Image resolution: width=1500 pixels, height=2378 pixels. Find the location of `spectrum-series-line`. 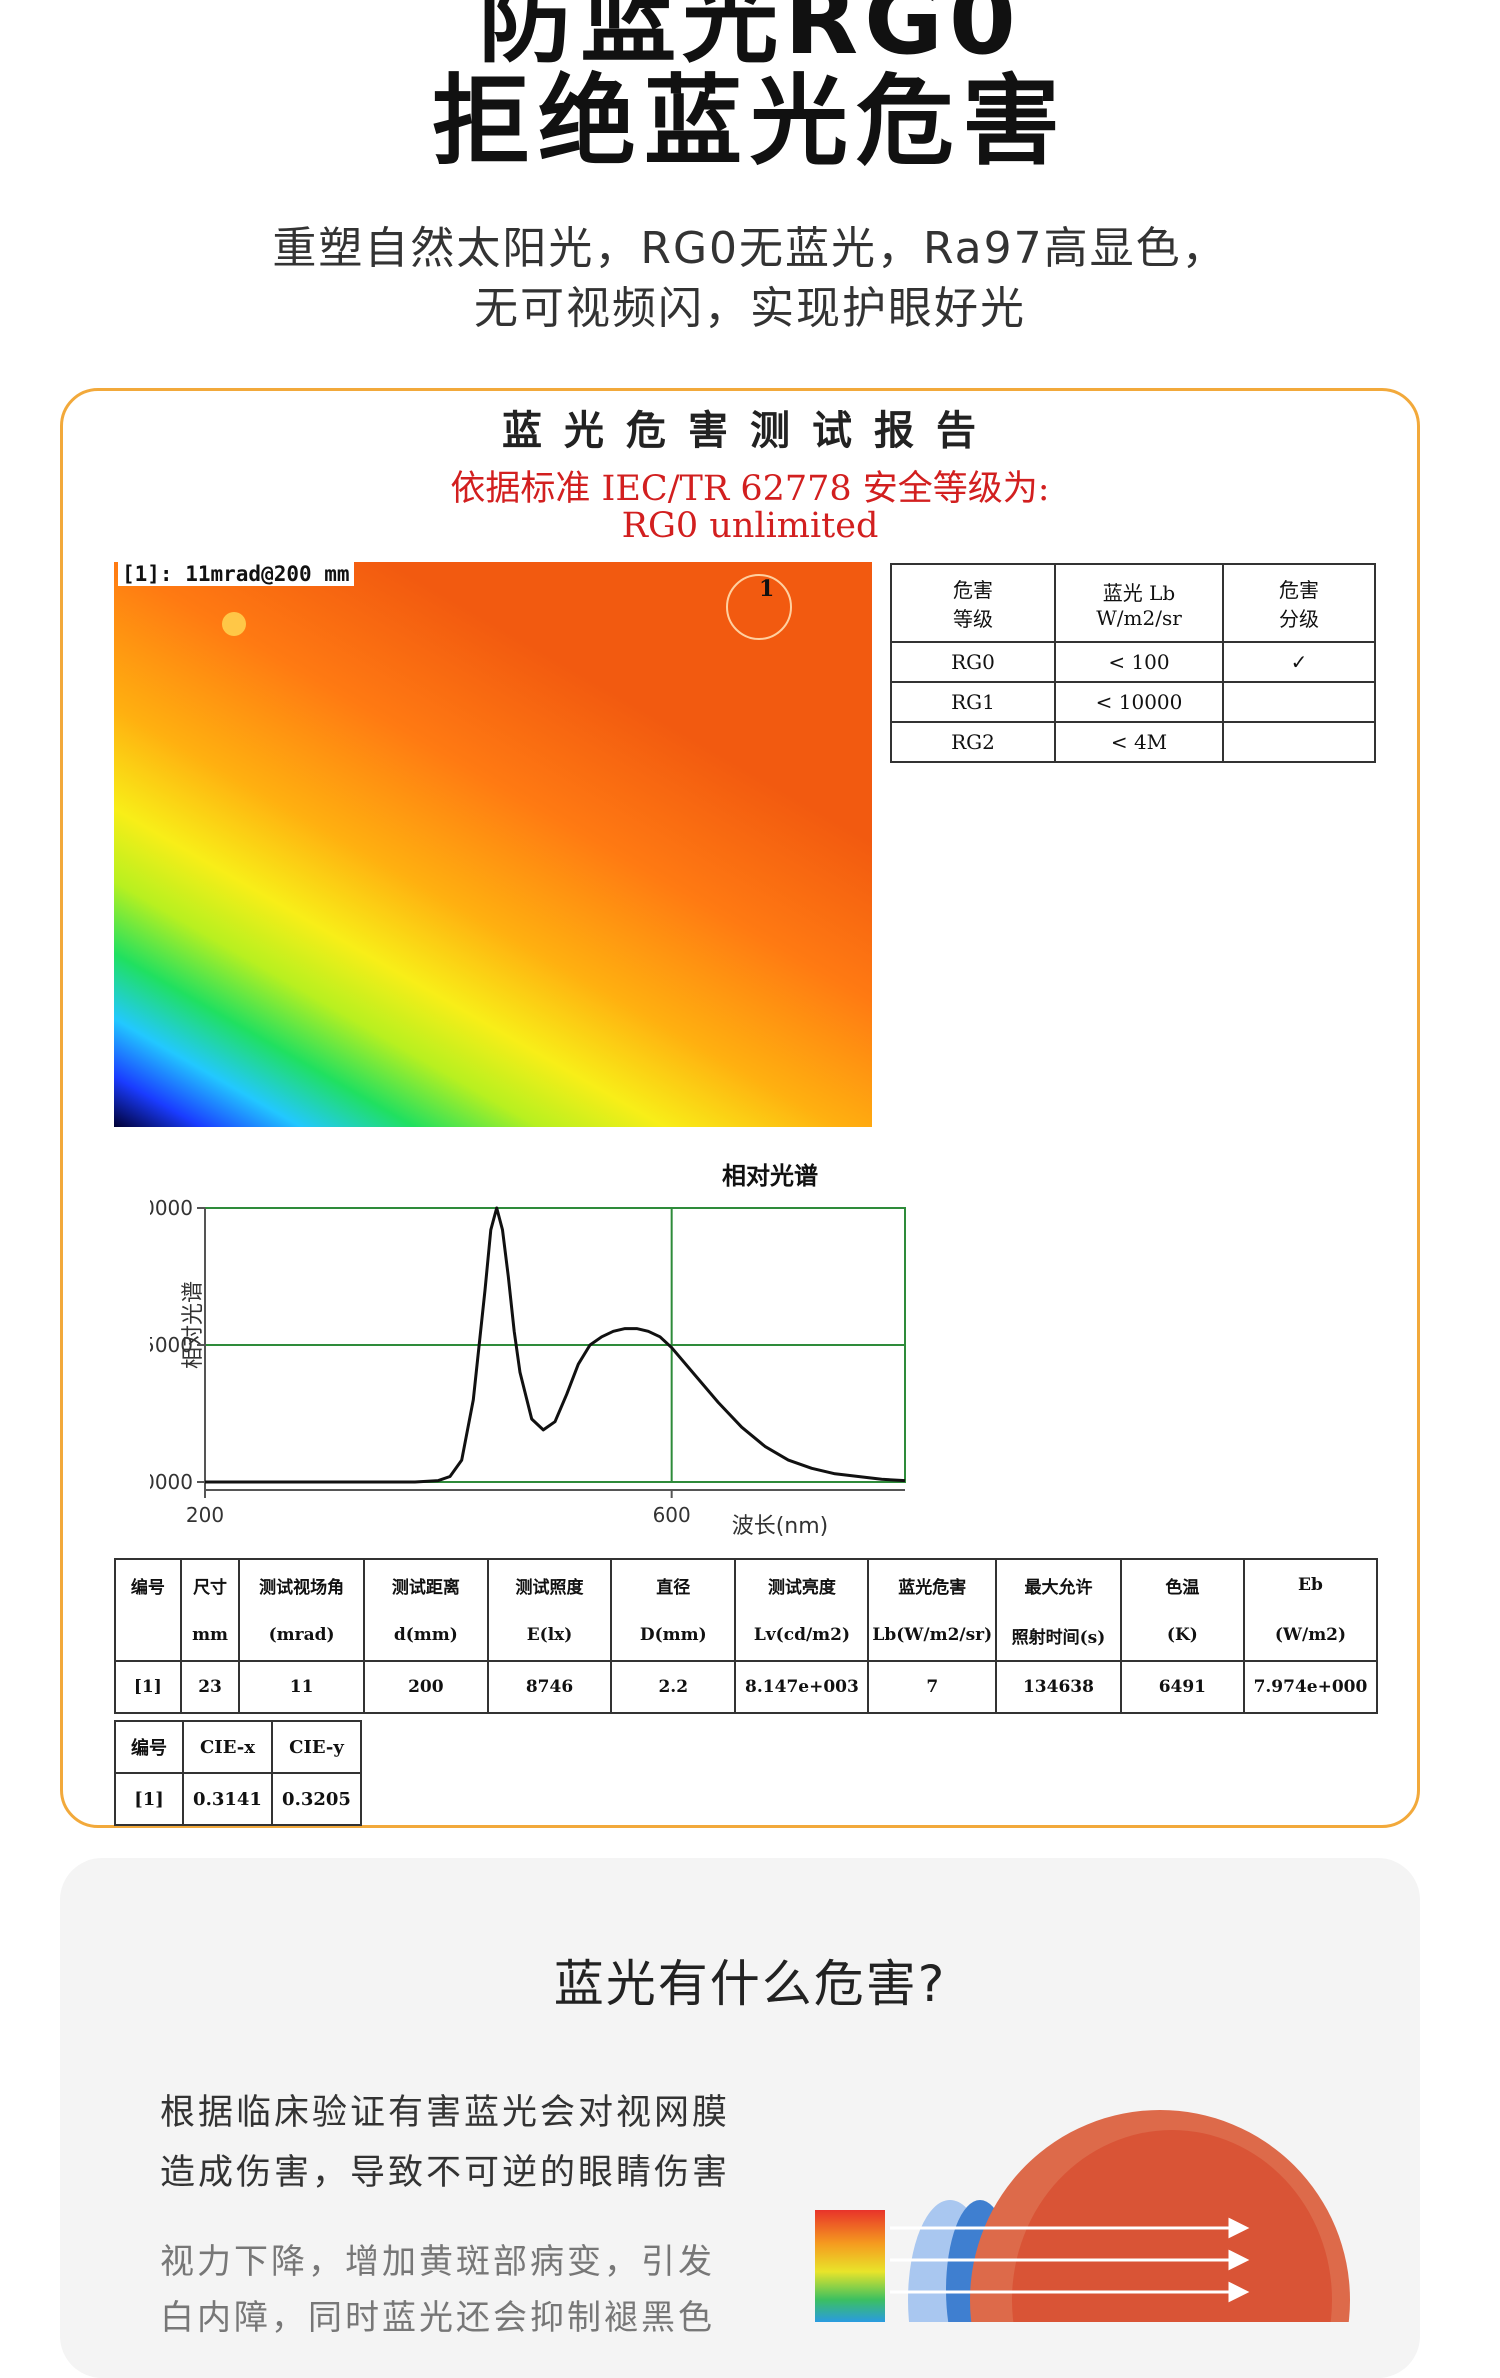

spectrum-series-line is located at coordinates (555, 1345).